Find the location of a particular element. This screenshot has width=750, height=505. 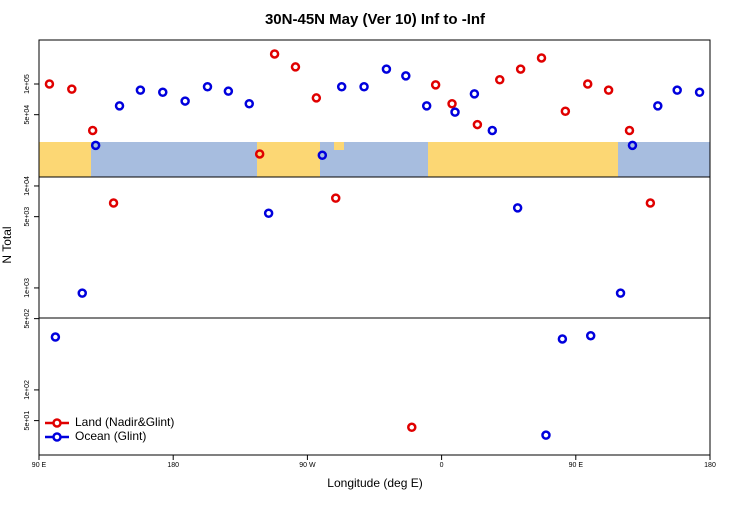

chart-title: 30N-45N May (Ver 10) Inf to -Inf is located at coordinates (375, 19).